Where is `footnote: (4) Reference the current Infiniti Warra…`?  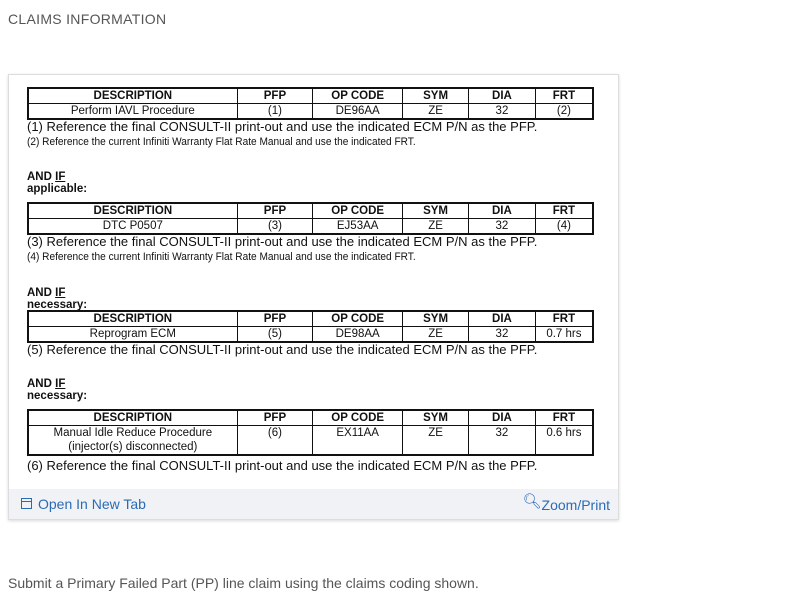
footnote: (4) Reference the current Infiniti Warra… is located at coordinates (221, 257).